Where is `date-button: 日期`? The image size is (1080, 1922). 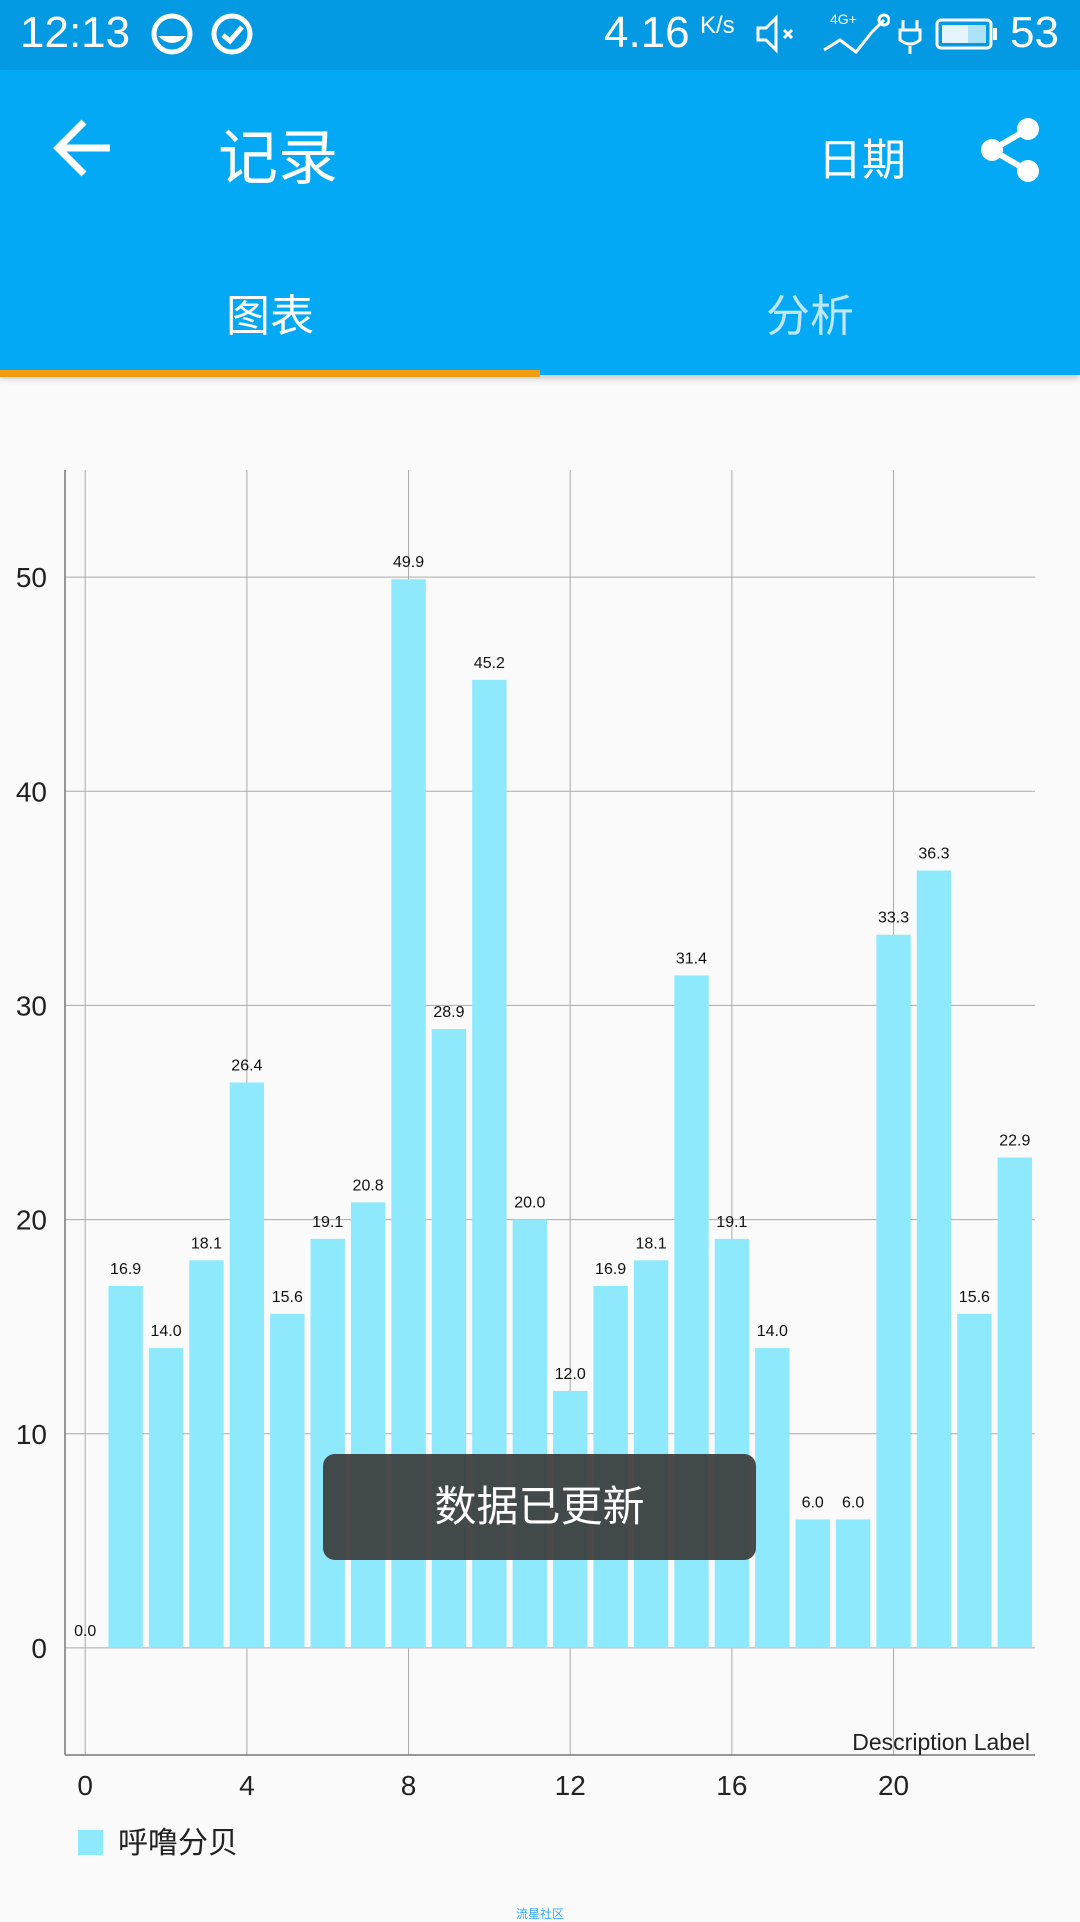
date-button: 日期 is located at coordinates (862, 160).